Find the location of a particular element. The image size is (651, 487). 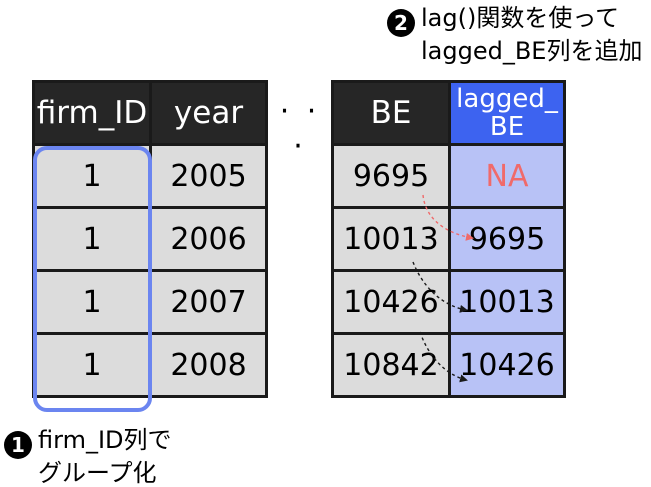

be-cell: 10426 is located at coordinates (391, 302).